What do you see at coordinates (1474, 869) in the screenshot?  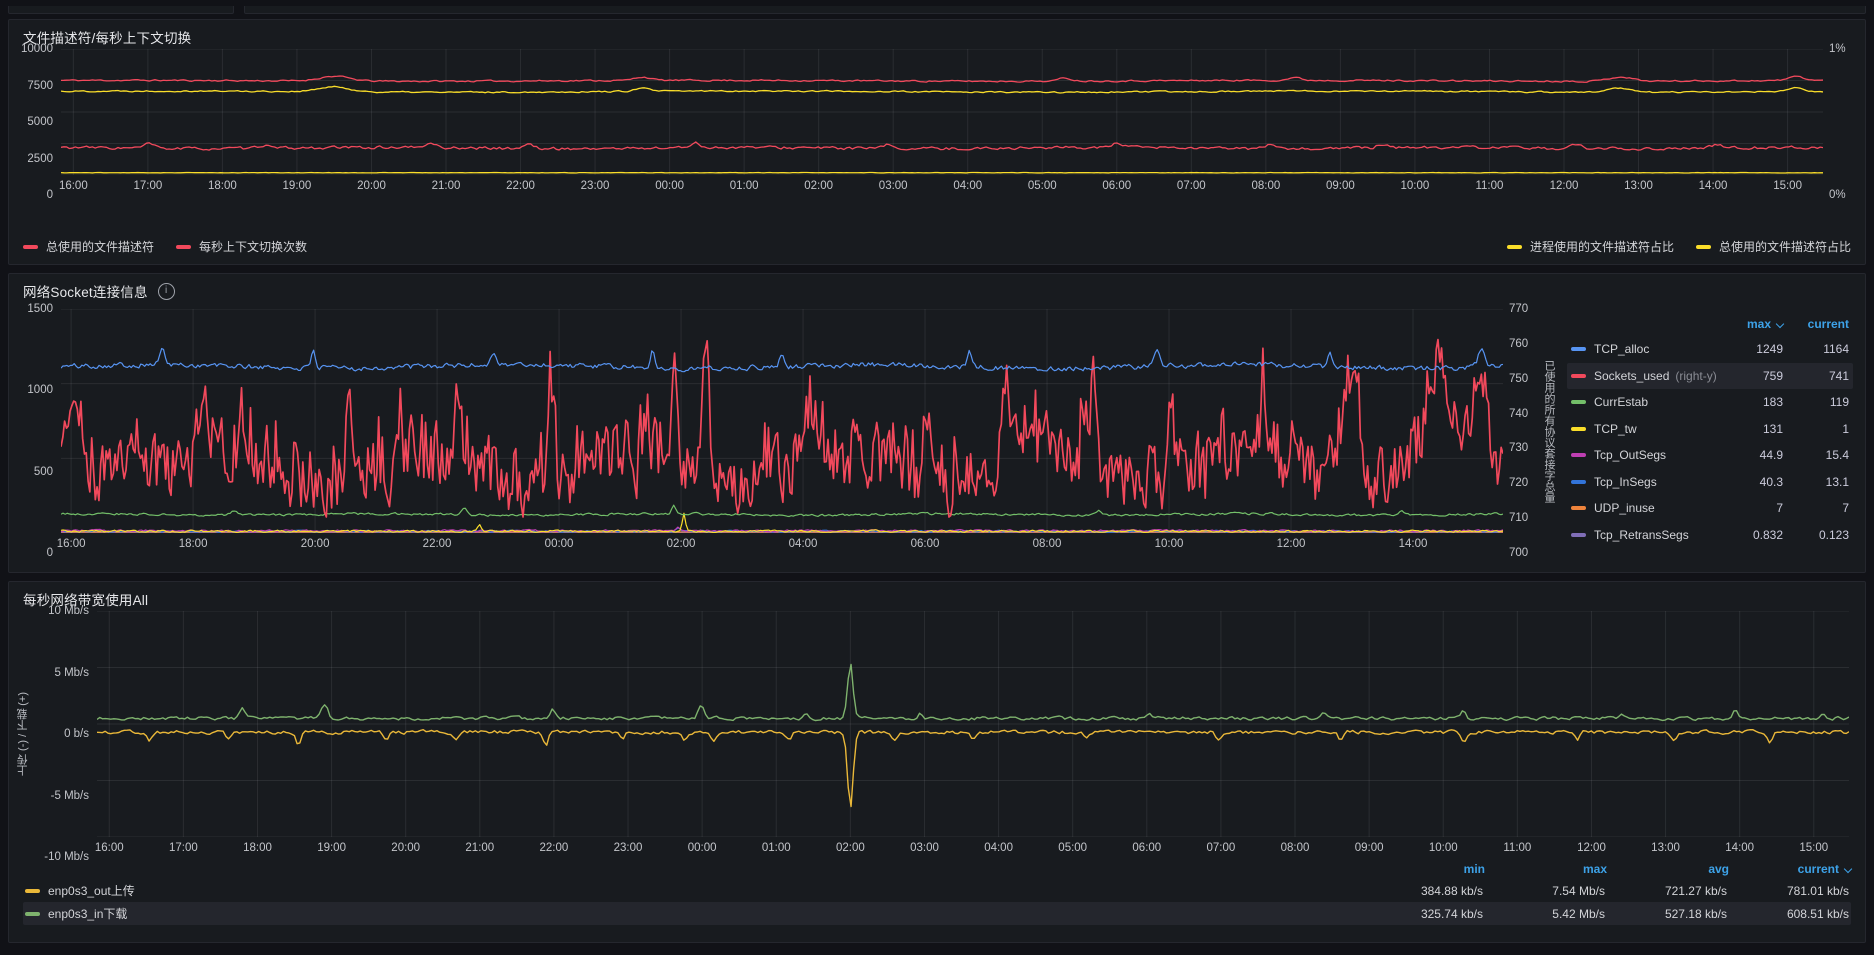 I see `legend-sort-header-min: min` at bounding box center [1474, 869].